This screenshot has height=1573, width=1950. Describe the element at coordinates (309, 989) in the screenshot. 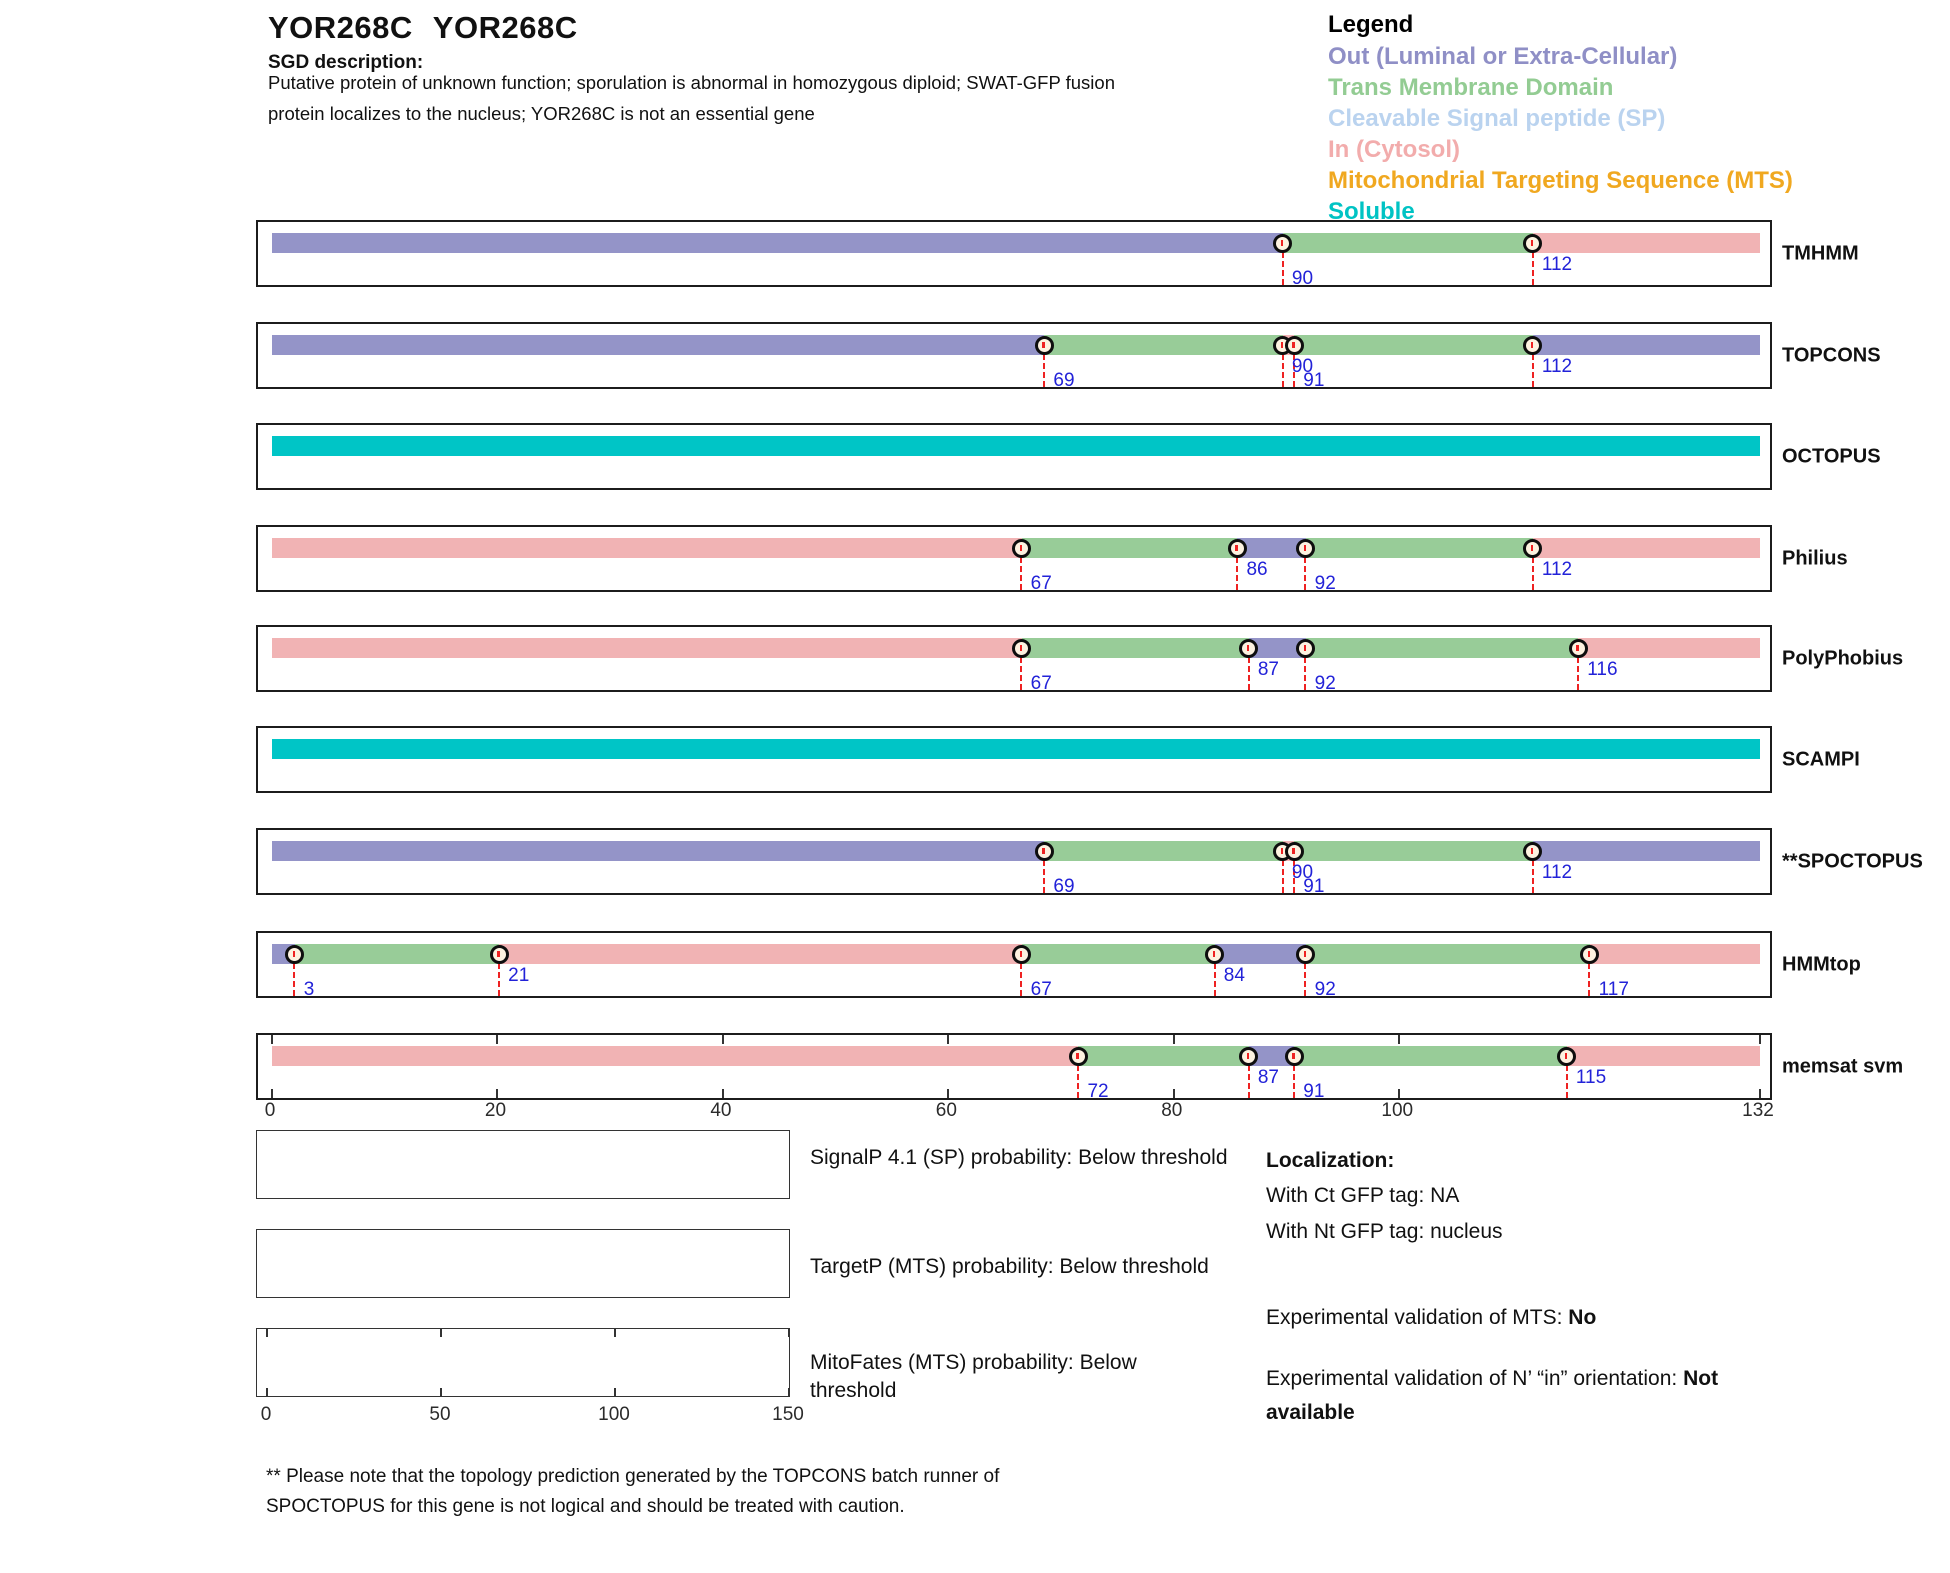

I see `boundary-position-label: 3` at that location.